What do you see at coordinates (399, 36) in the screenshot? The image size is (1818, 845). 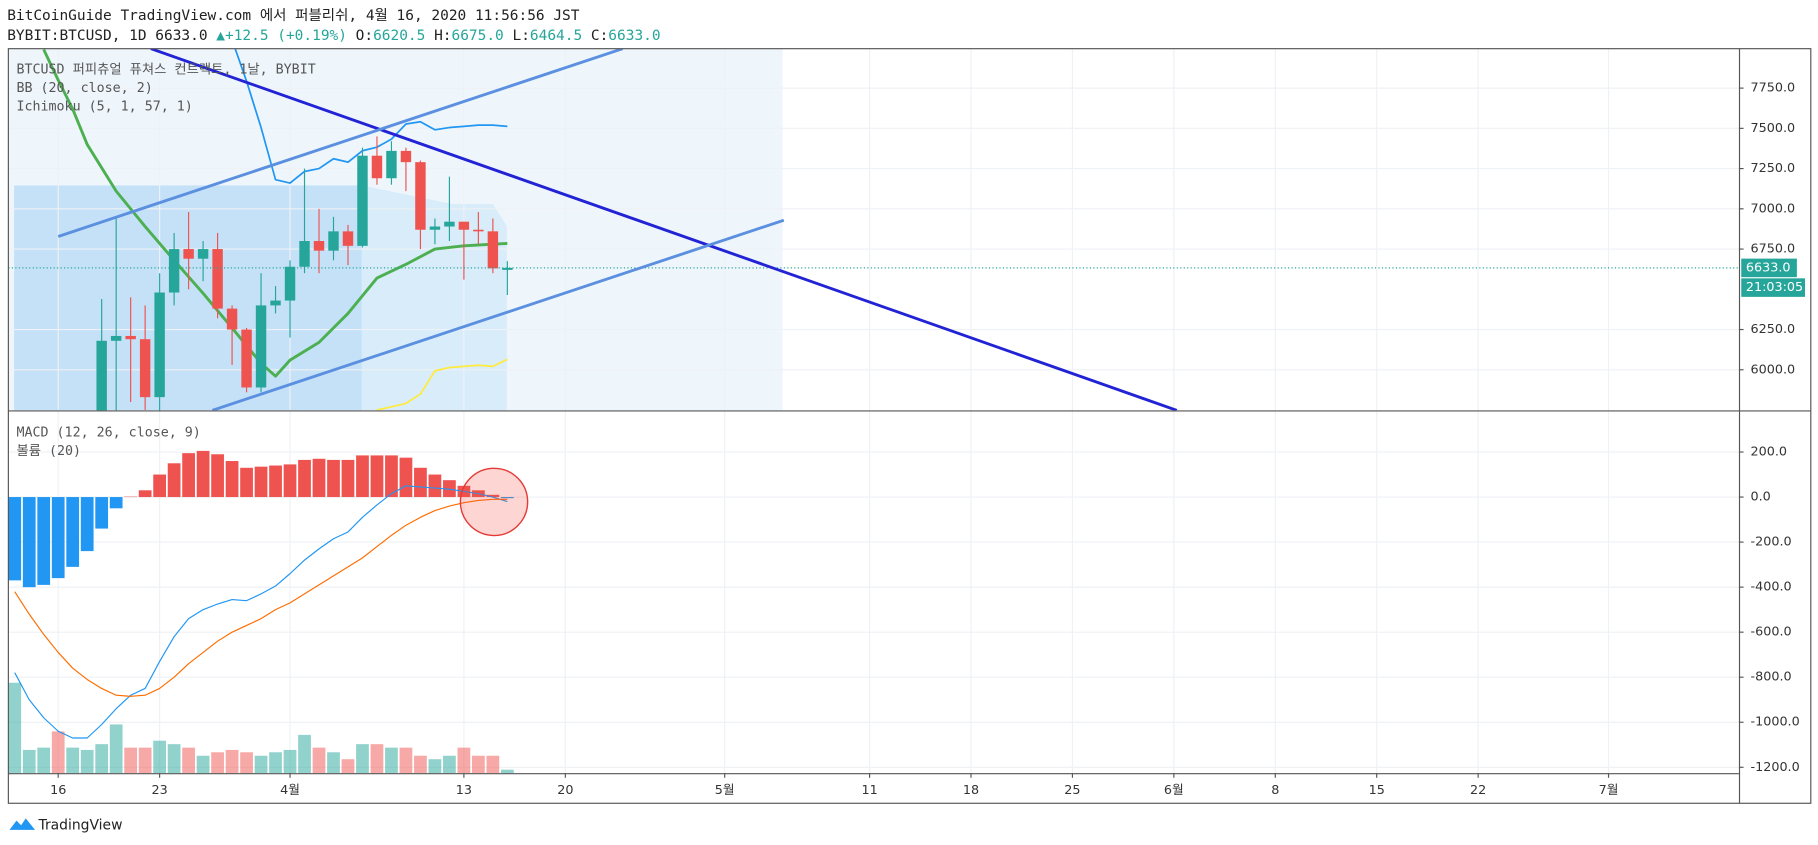 I see `ohlc-value: 6620.5` at bounding box center [399, 36].